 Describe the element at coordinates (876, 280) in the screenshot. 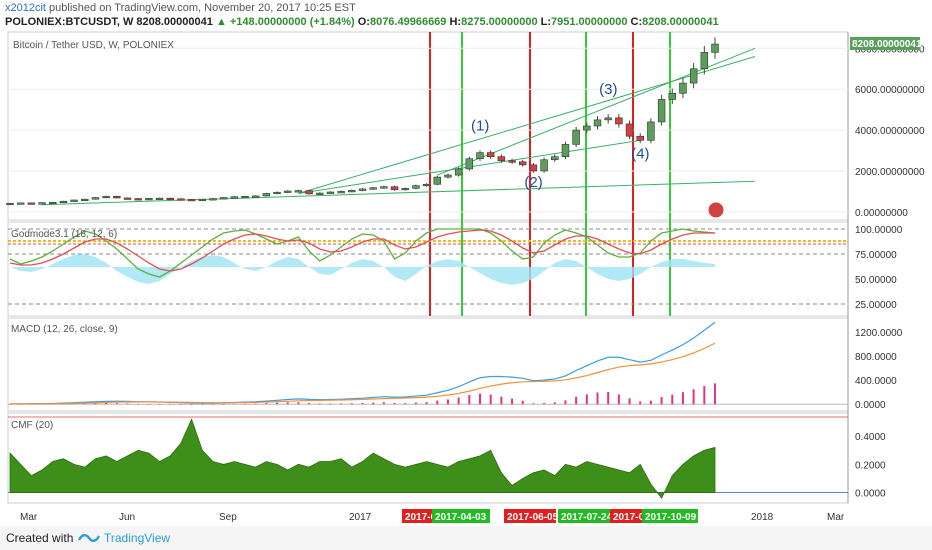

I see `y-tick-label: 50.00000` at that location.